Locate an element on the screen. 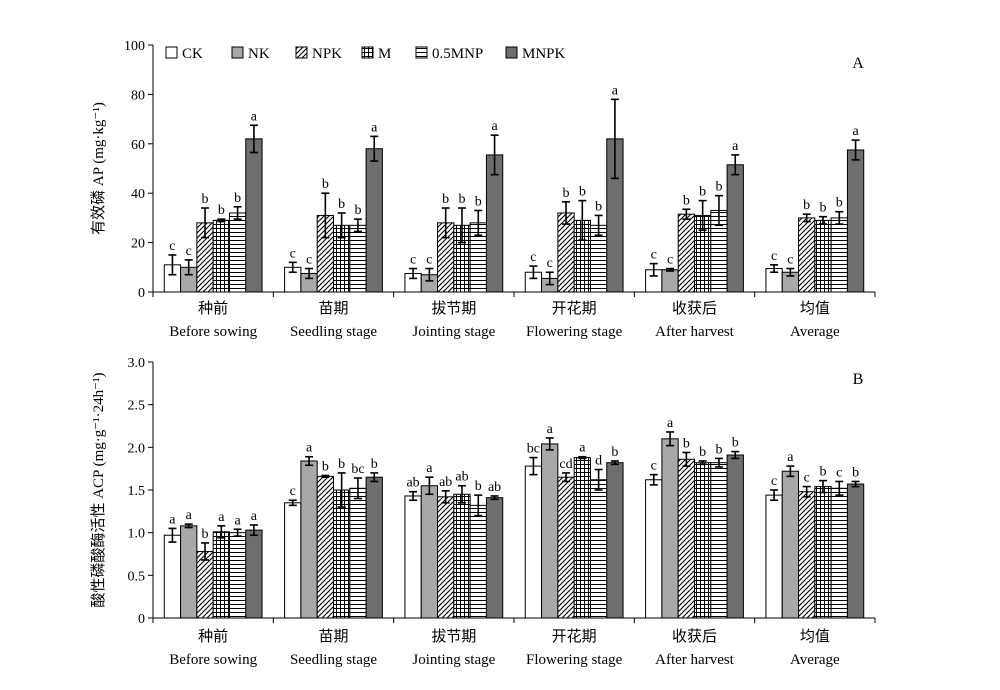 The width and height of the screenshot is (1000, 690). category-label-en: Before sowing is located at coordinates (213, 660).